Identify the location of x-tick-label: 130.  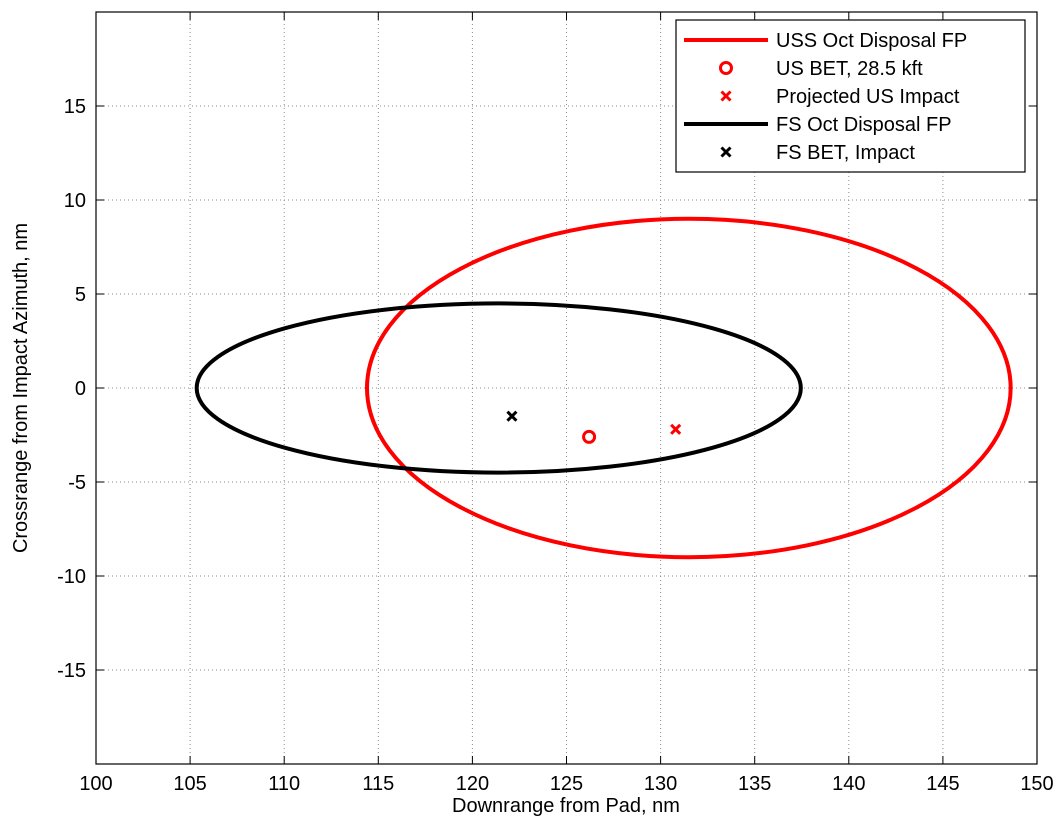
(660, 784).